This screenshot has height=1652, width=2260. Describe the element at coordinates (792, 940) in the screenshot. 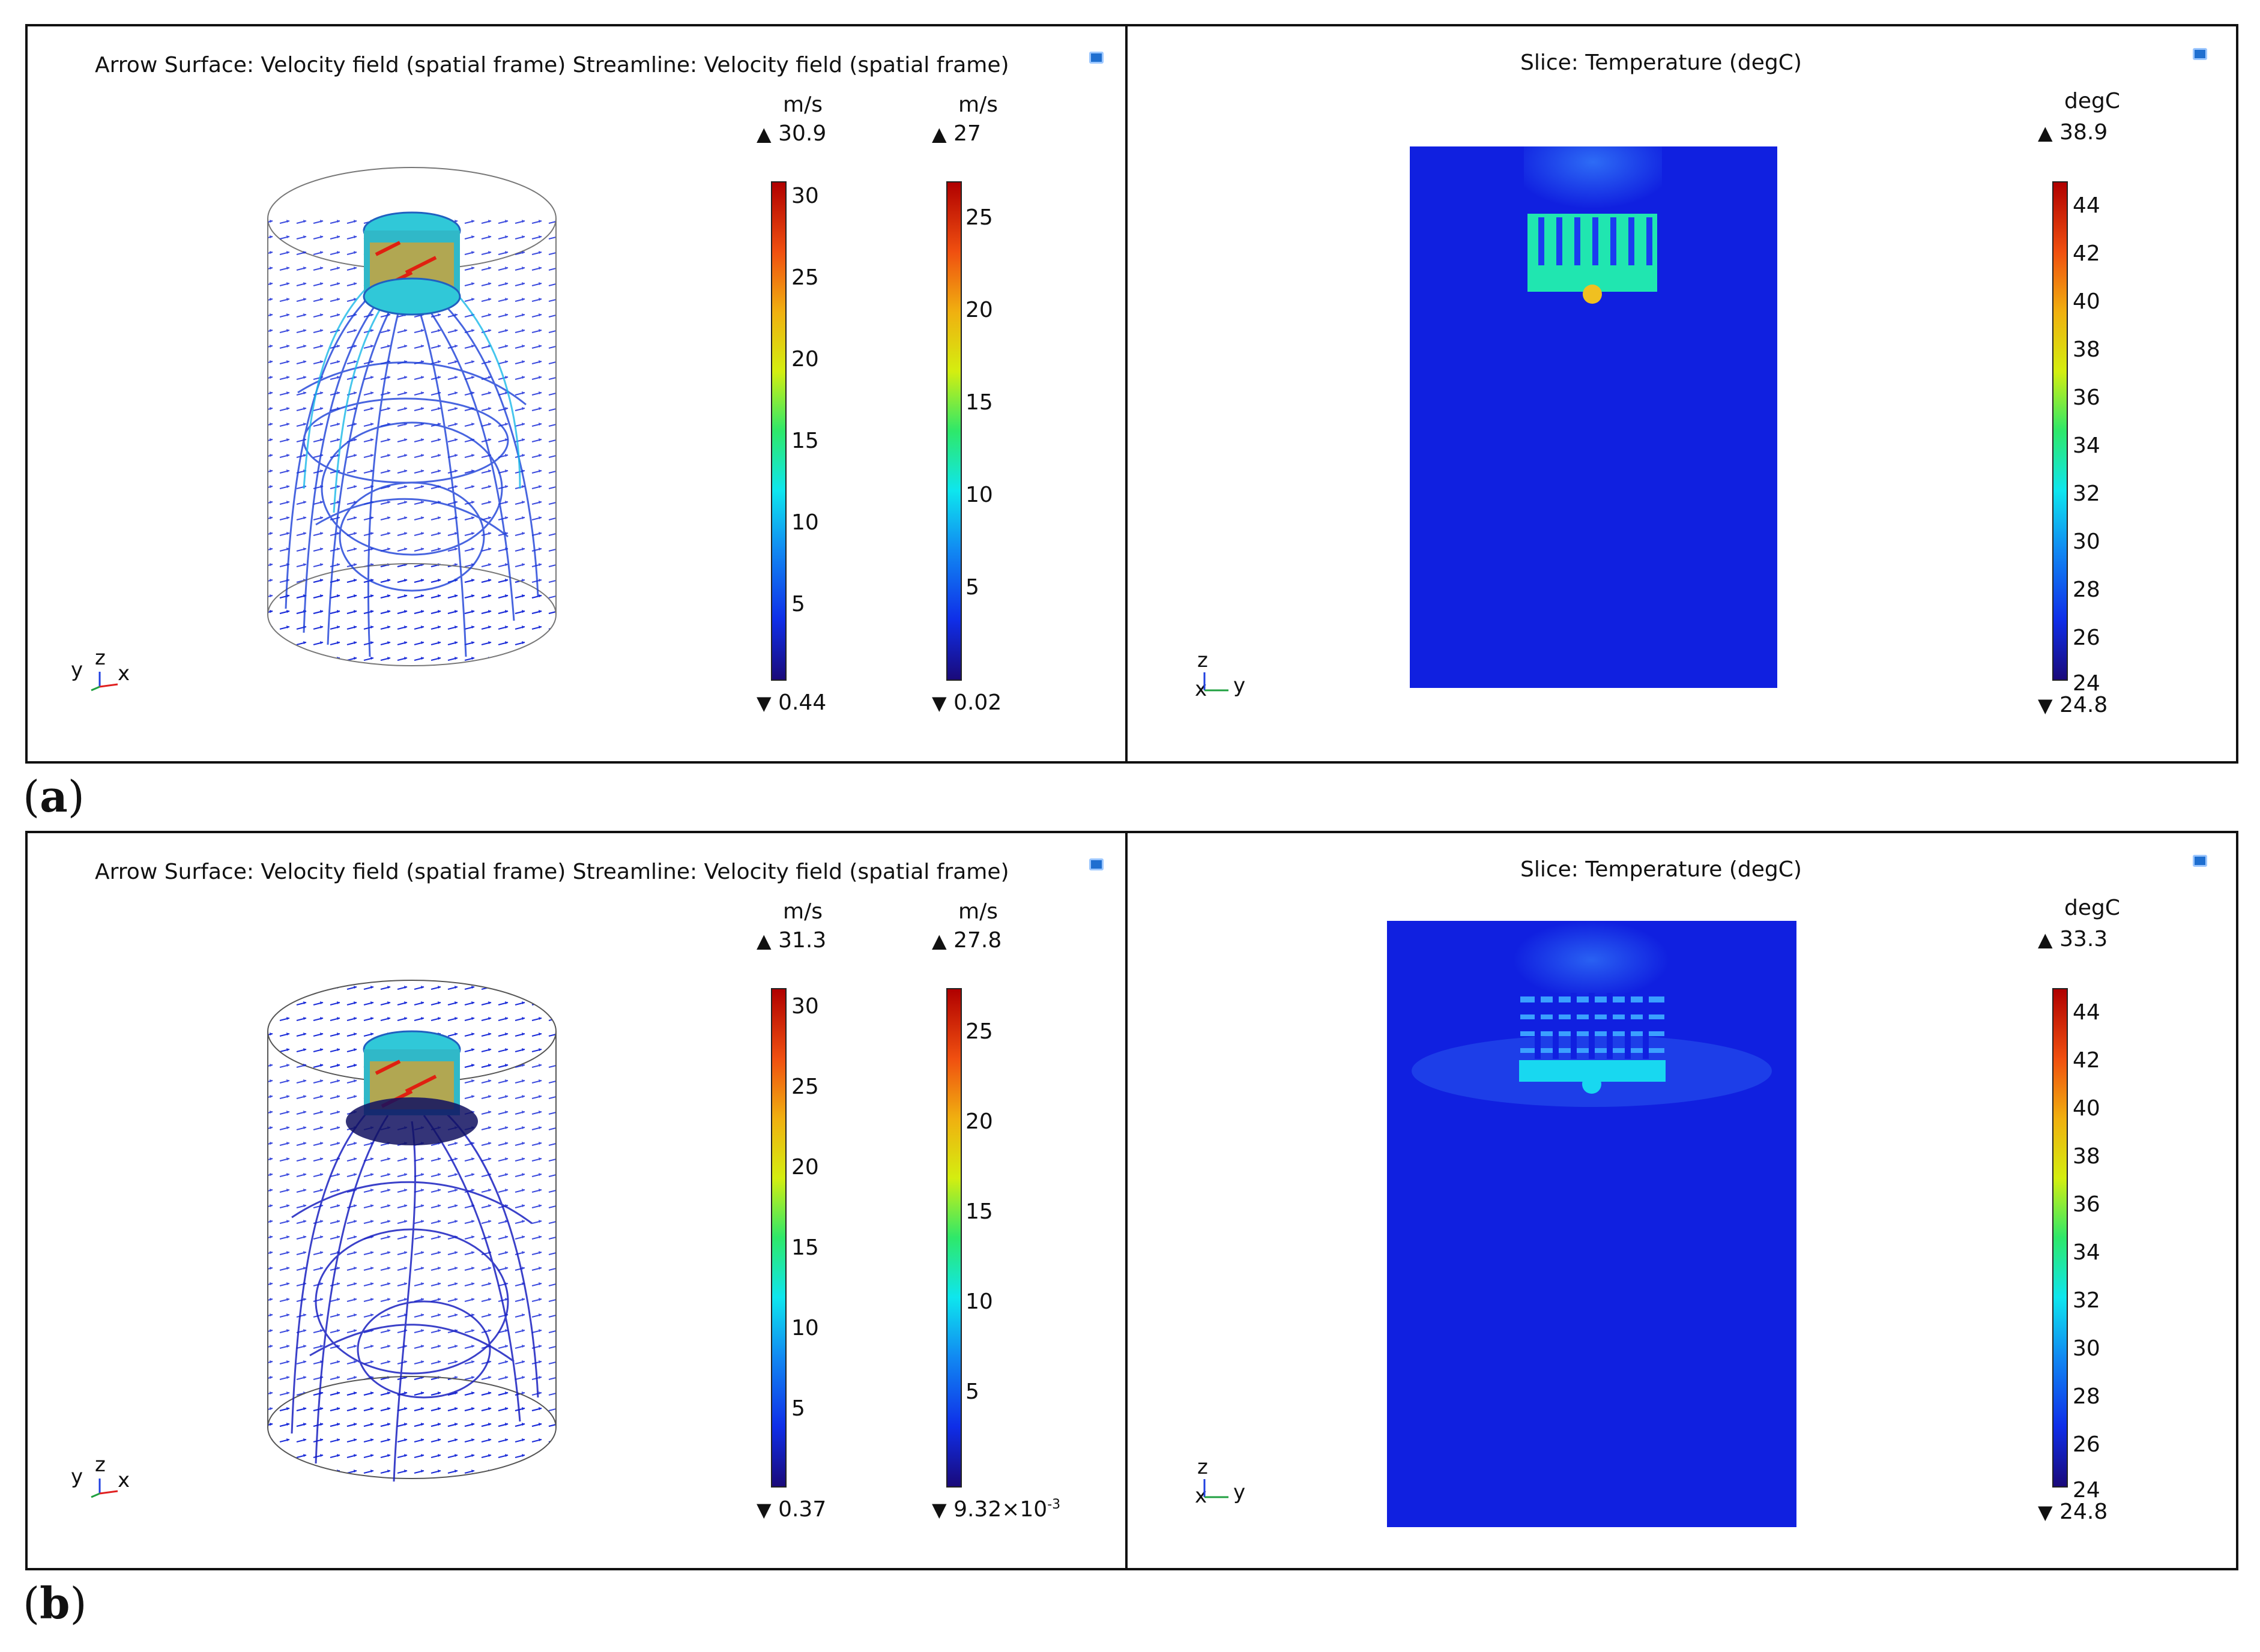

I see `arrow-bar-max: ▲ 31.3` at that location.